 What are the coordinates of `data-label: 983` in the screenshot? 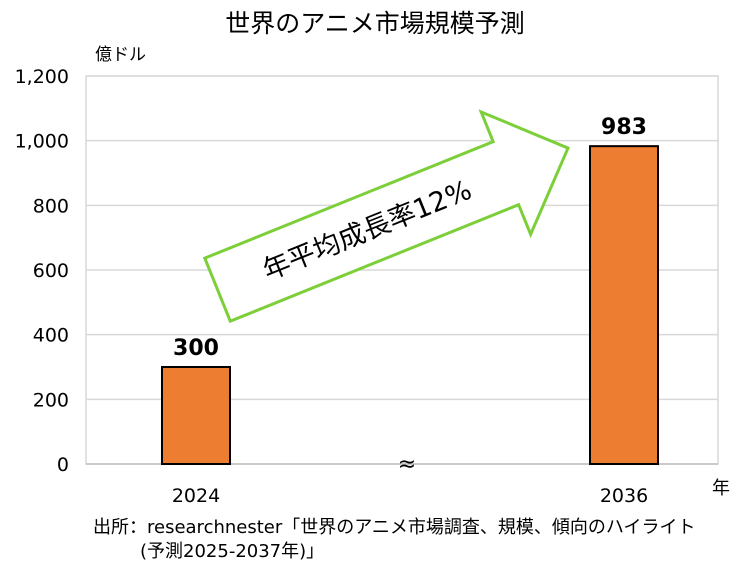 It's located at (624, 127).